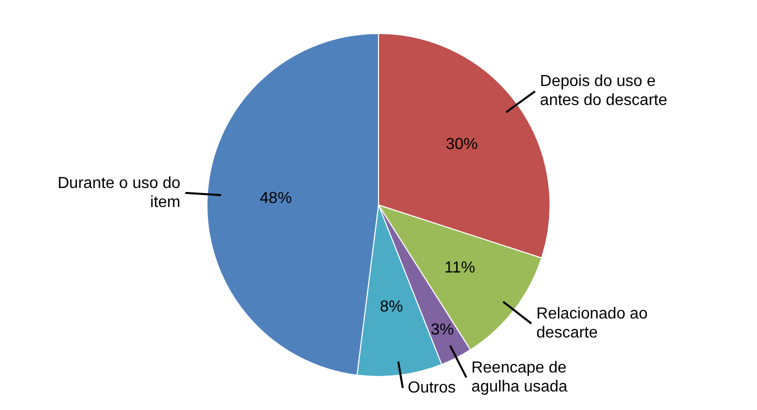 The height and width of the screenshot is (410, 757). I want to click on data-label: 8%, so click(391, 307).